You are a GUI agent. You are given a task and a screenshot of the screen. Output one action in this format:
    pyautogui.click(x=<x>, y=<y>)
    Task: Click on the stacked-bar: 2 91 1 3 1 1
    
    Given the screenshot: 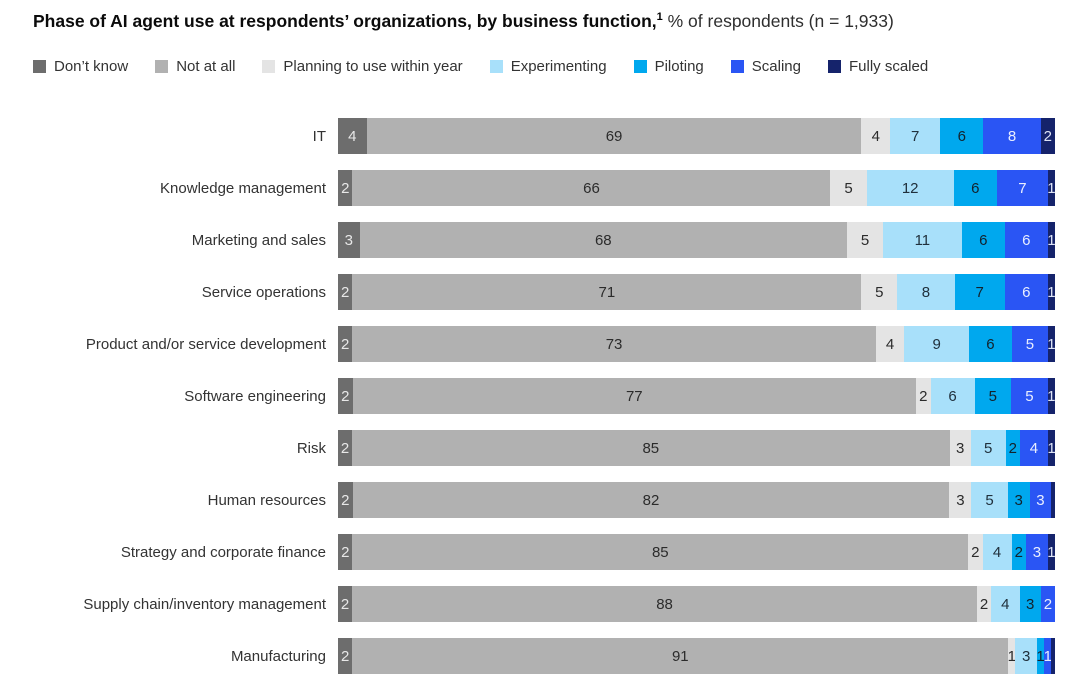 What is the action you would take?
    pyautogui.click(x=696, y=656)
    